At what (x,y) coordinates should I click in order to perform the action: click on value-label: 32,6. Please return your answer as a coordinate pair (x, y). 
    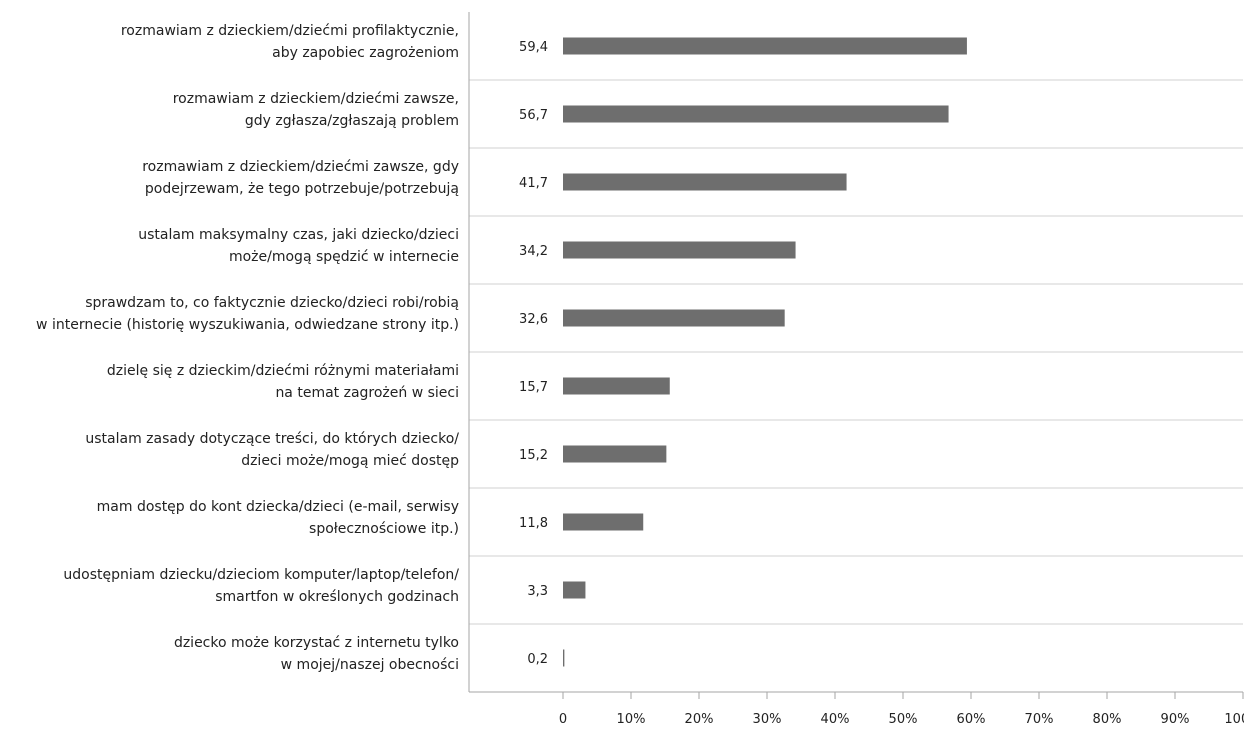
    Looking at the image, I should click on (533, 319).